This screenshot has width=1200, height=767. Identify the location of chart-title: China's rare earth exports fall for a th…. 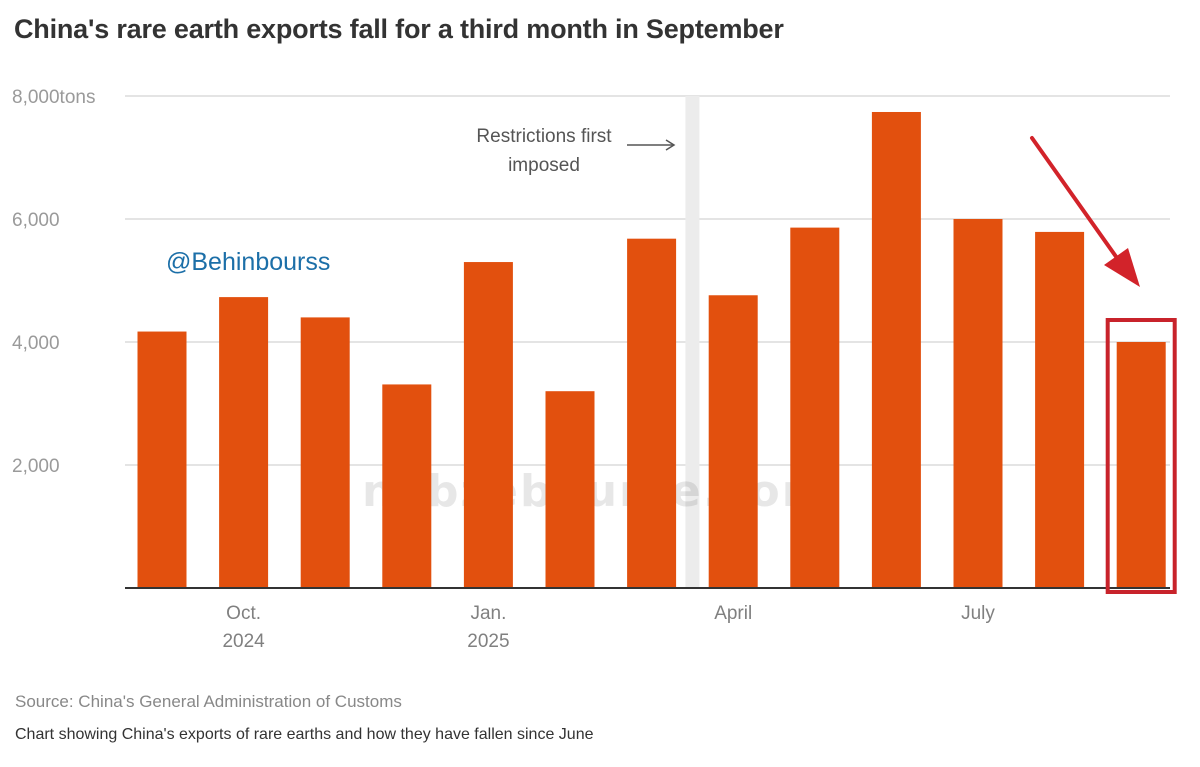
(399, 29).